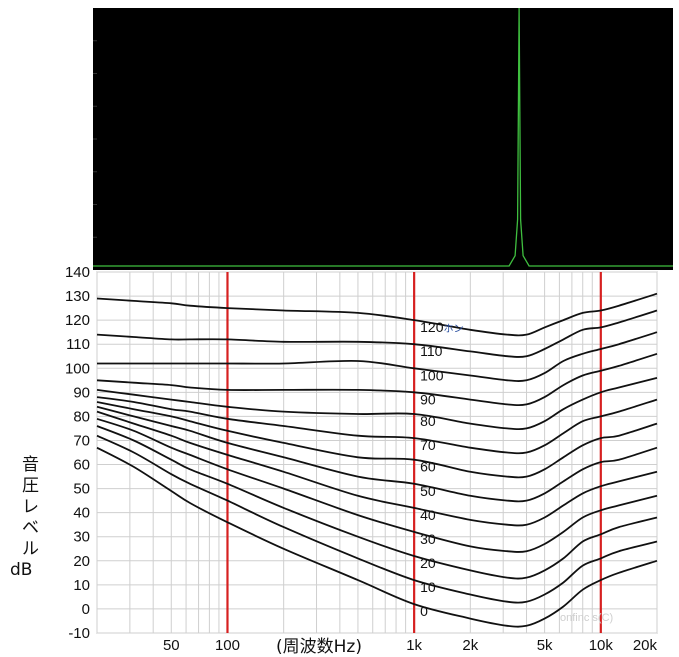 The height and width of the screenshot is (657, 679). What do you see at coordinates (77, 320) in the screenshot?
I see `y-tick-label: 120` at bounding box center [77, 320].